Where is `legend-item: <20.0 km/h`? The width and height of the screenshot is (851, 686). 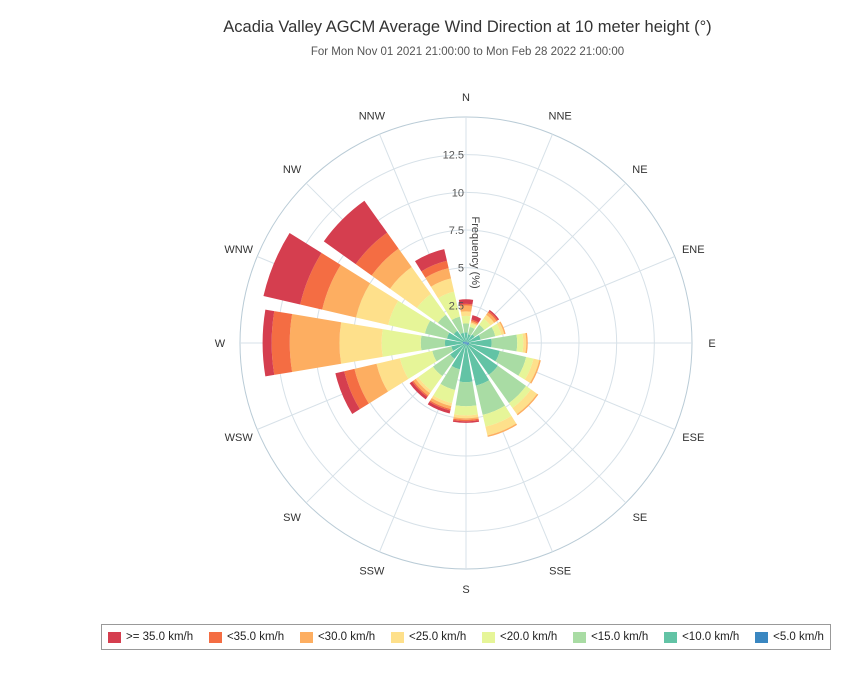
legend-item: <20.0 km/h is located at coordinates (519, 637).